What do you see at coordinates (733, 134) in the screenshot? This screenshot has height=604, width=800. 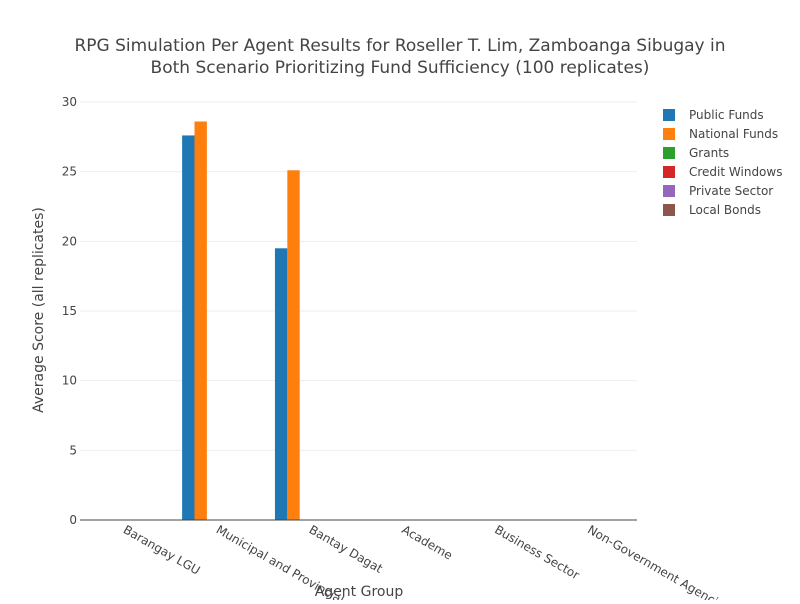 I see `legend-label: National Funds` at bounding box center [733, 134].